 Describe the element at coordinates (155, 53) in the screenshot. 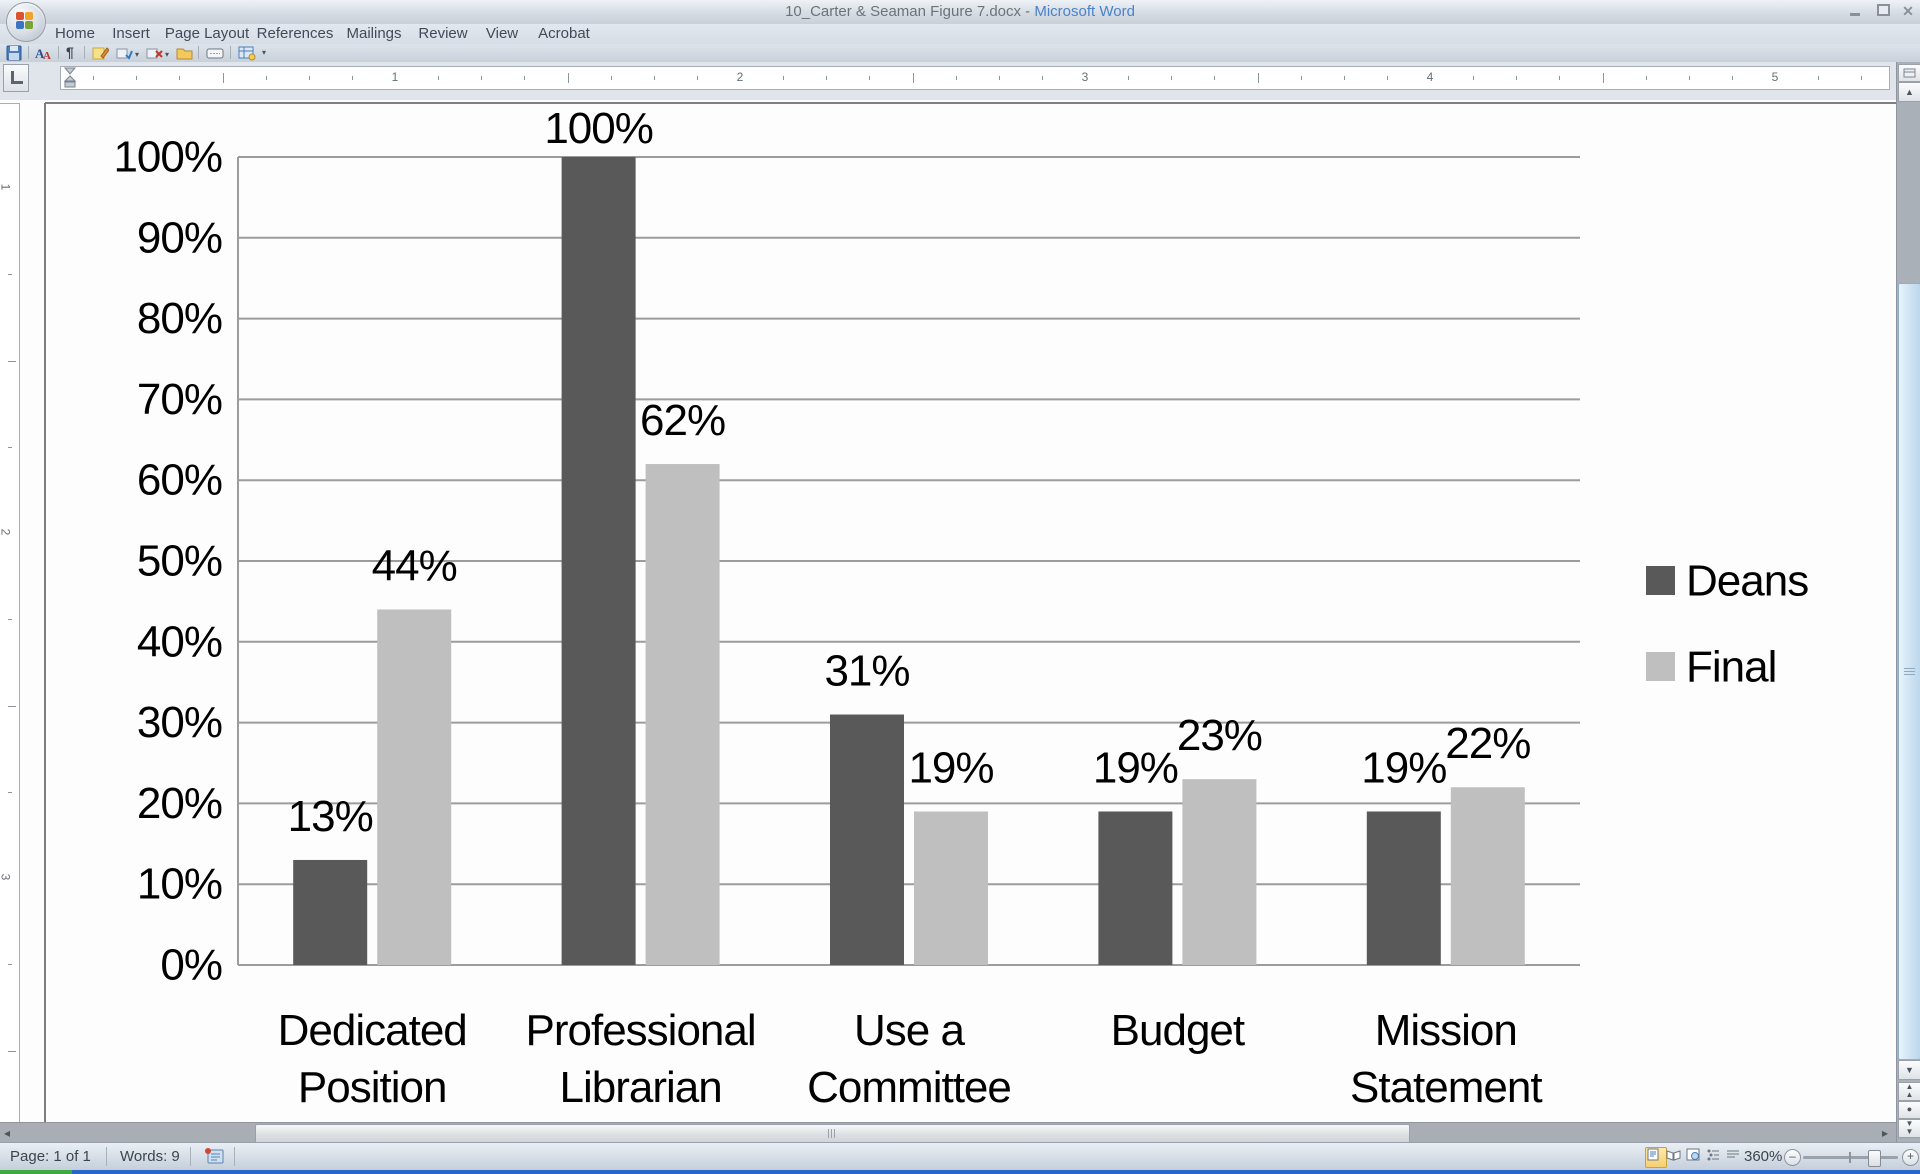

I see `reject-markup-icon` at that location.